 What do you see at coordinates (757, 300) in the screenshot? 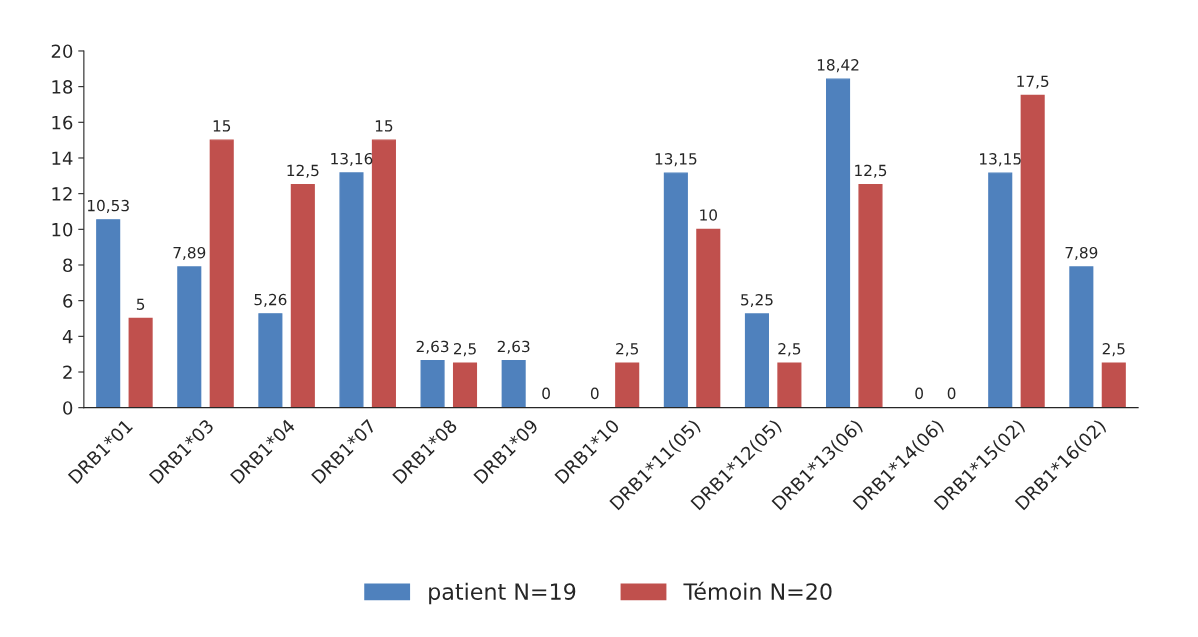
I see `data-label: 5,25` at bounding box center [757, 300].